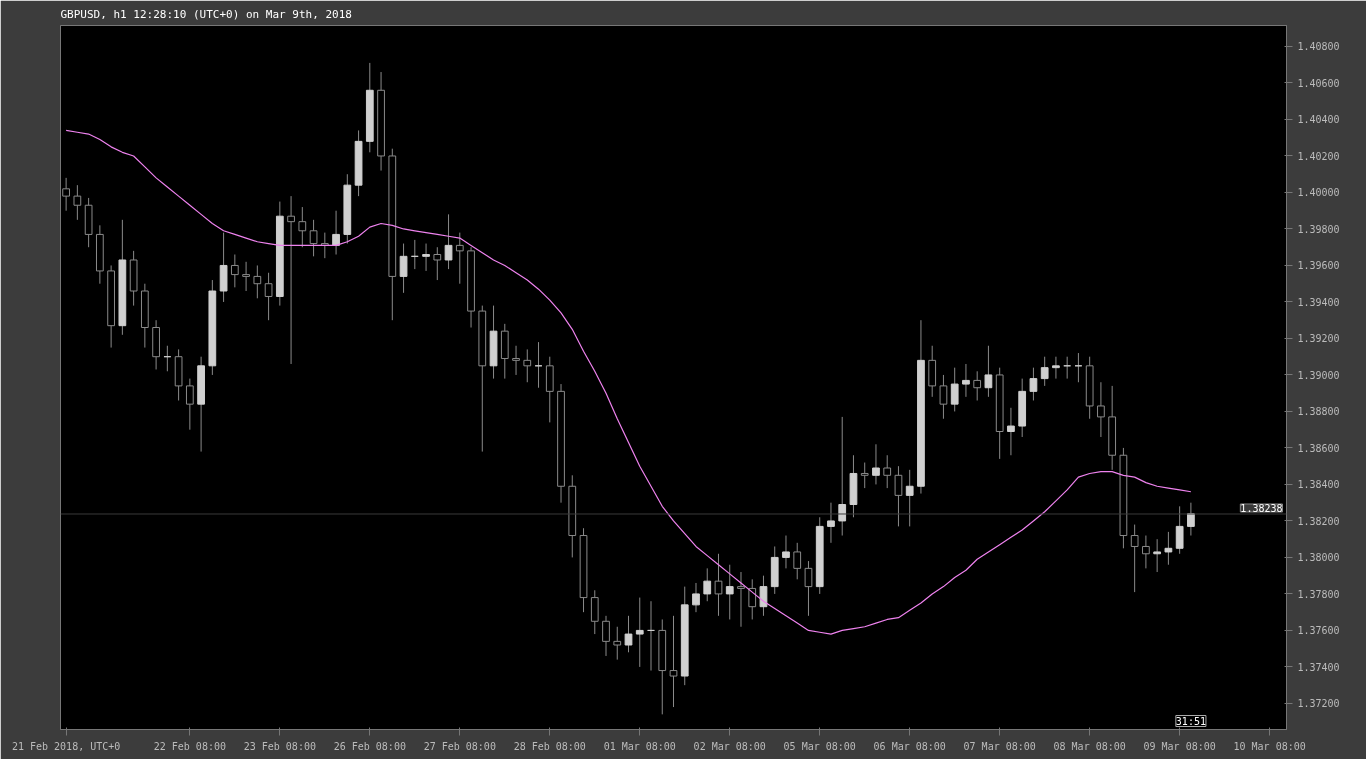  I want to click on x-tick-label: 09 Mar 08:00, so click(1179, 746).